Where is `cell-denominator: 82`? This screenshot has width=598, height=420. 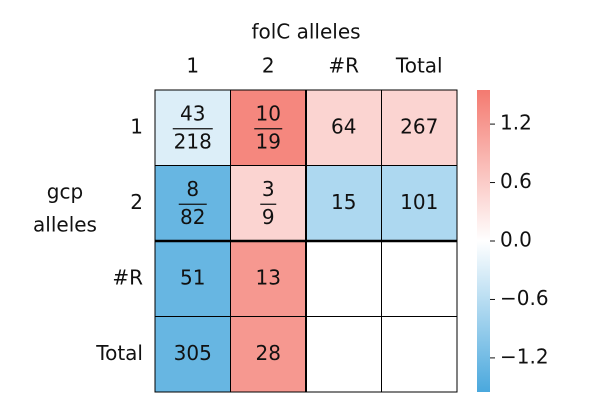 cell-denominator: 82 is located at coordinates (192, 217).